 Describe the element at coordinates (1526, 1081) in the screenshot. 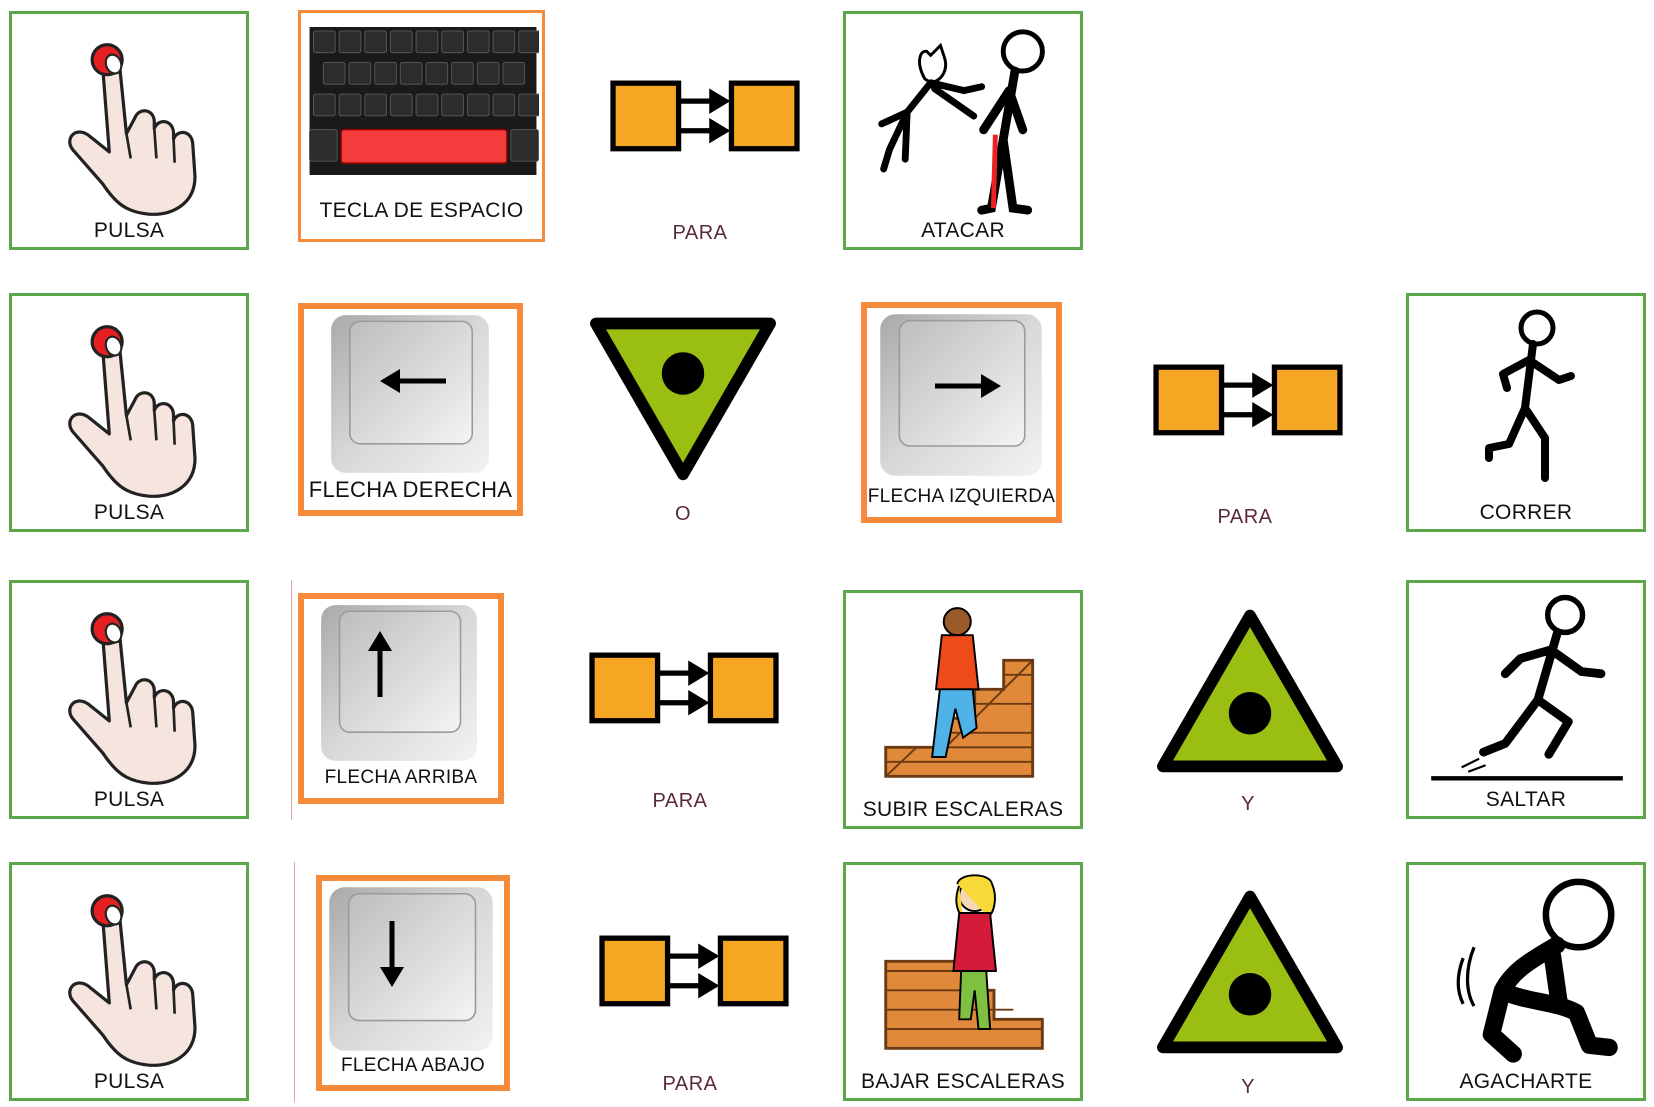

I see `card-label: AGACHARTE` at that location.